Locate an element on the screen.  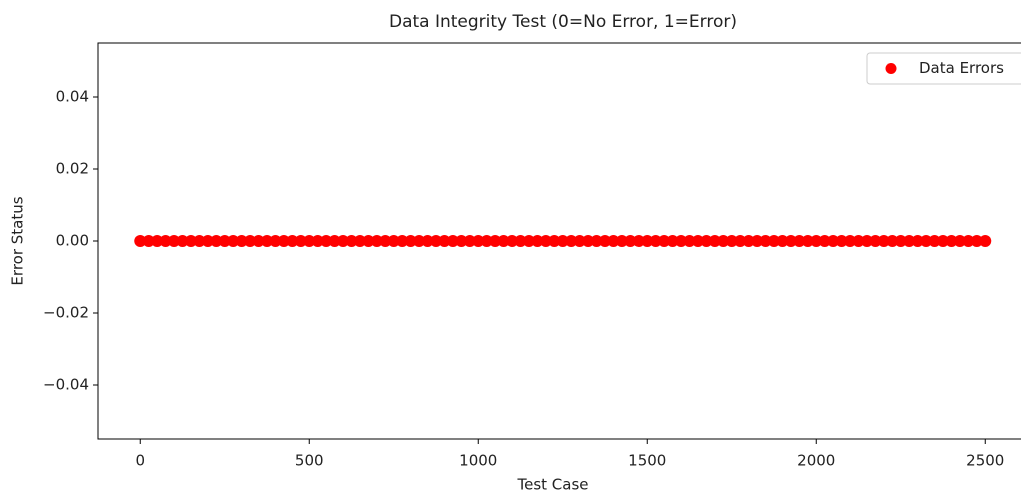
legend-box is located at coordinates (943, 68).